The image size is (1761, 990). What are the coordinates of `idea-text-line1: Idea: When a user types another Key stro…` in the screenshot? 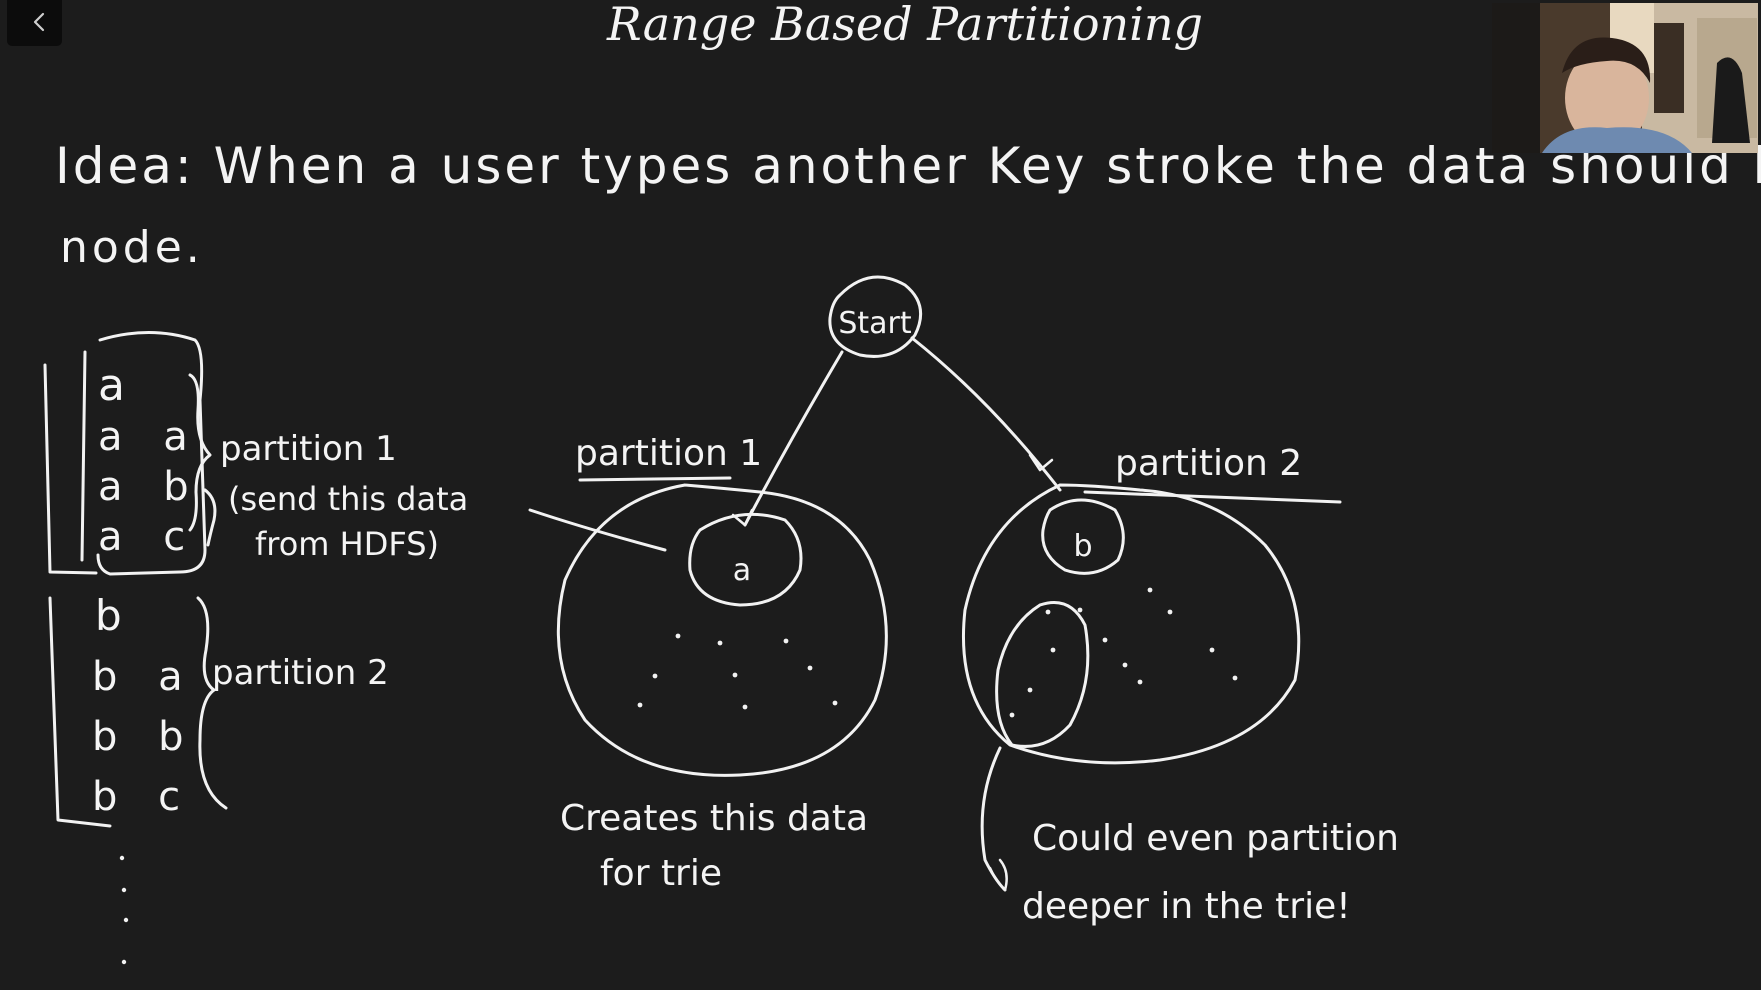 It's located at (908, 166).